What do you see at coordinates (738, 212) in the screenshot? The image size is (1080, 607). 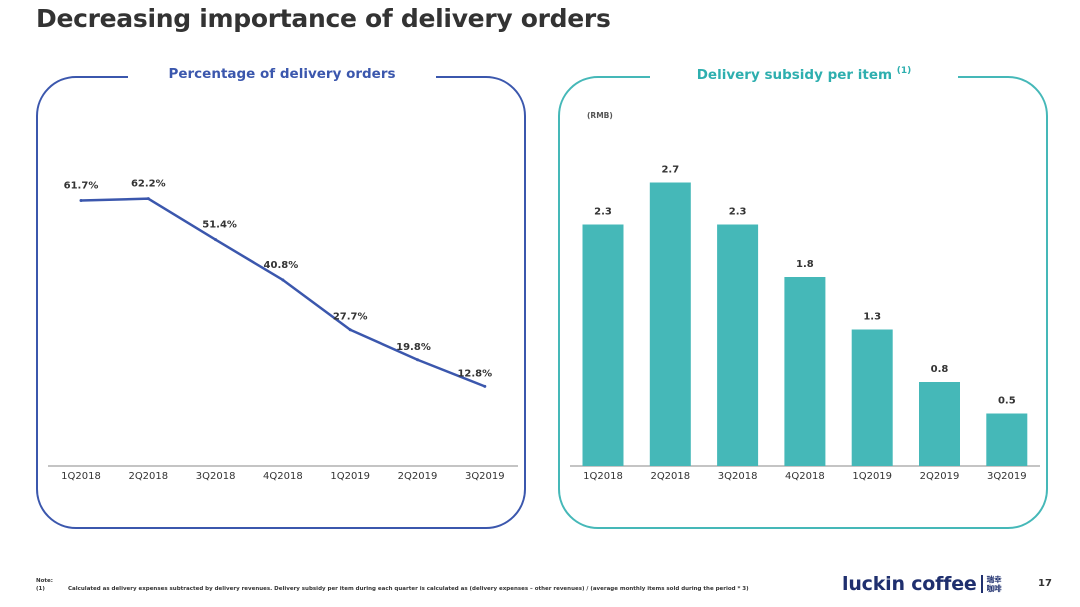 I see `bar-value-label-3Q2018: 2.3` at bounding box center [738, 212].